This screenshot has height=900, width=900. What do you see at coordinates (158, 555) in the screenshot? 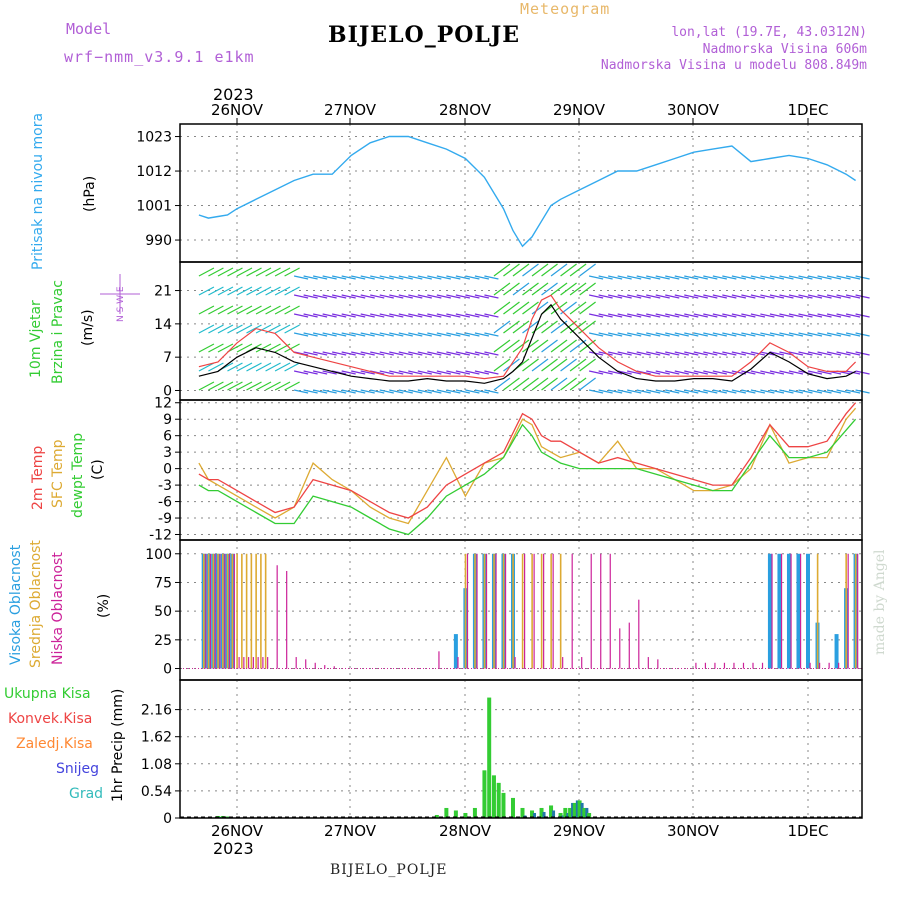
I see `cloud-ytick-4: 100` at bounding box center [158, 555].